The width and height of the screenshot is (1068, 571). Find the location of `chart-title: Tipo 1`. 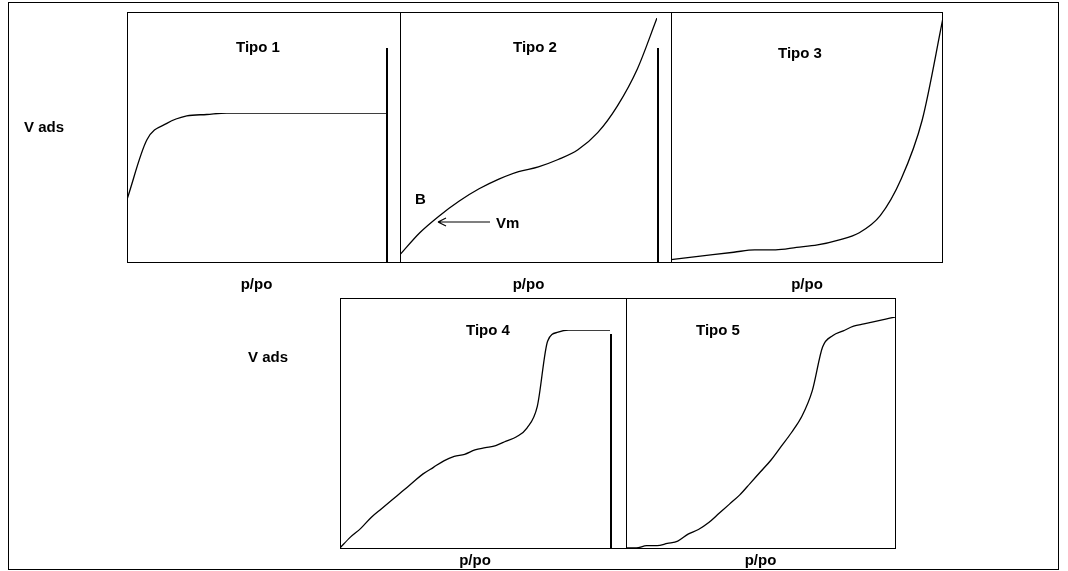

chart-title: Tipo 1 is located at coordinates (258, 46).